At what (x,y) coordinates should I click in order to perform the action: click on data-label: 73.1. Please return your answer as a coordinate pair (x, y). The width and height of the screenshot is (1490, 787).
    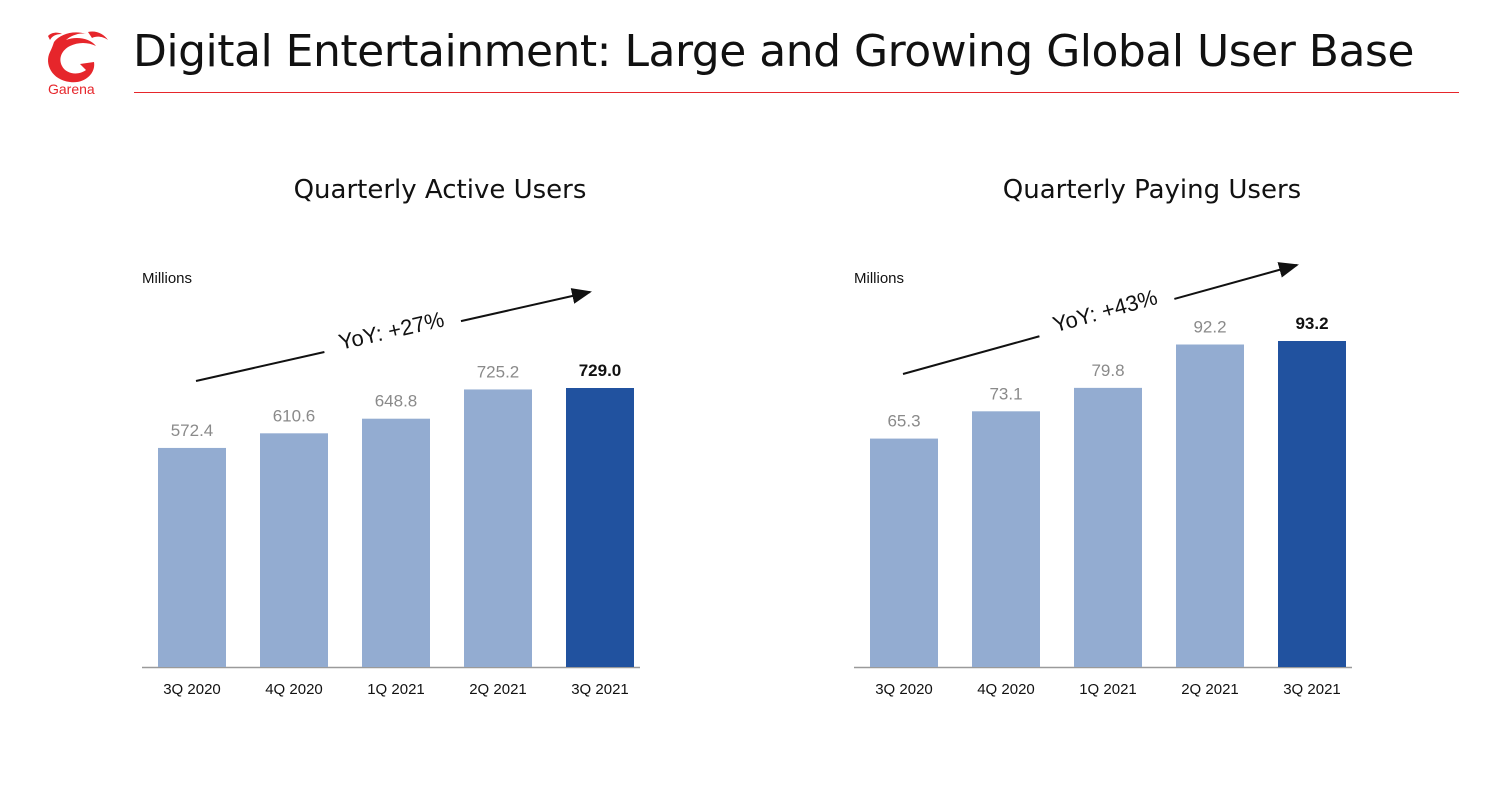
    Looking at the image, I should click on (1005, 393).